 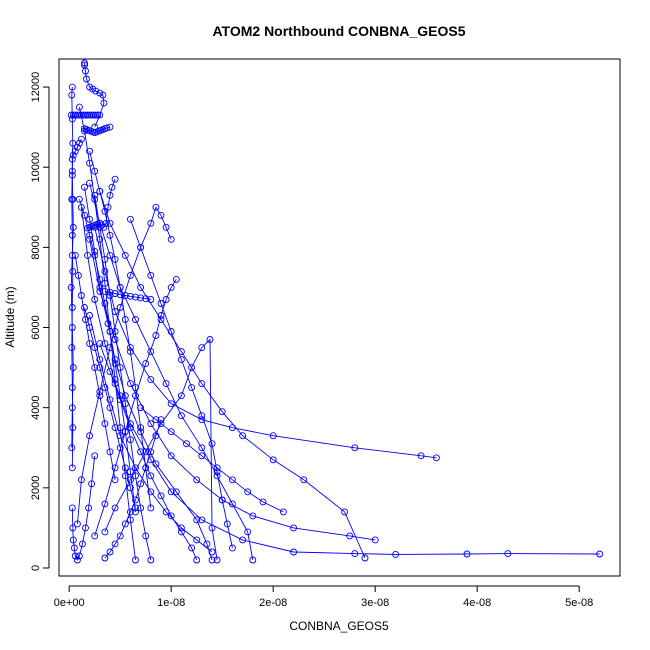 I want to click on y-tick-label: 2000, so click(x=36, y=488).